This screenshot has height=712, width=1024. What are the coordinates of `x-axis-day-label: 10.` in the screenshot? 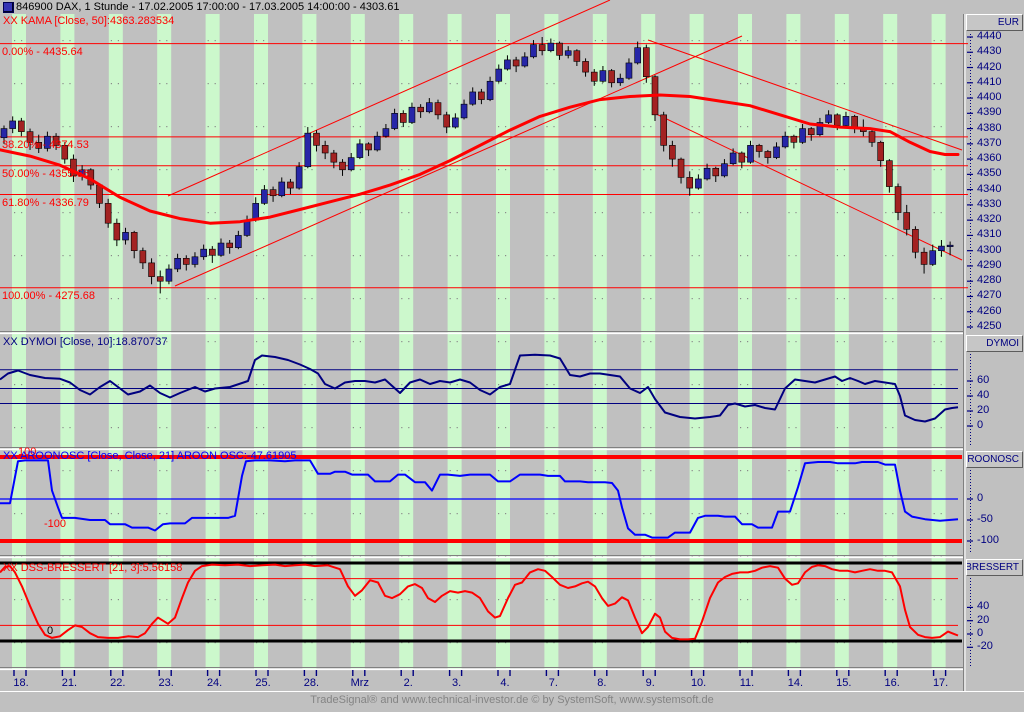 It's located at (698, 683).